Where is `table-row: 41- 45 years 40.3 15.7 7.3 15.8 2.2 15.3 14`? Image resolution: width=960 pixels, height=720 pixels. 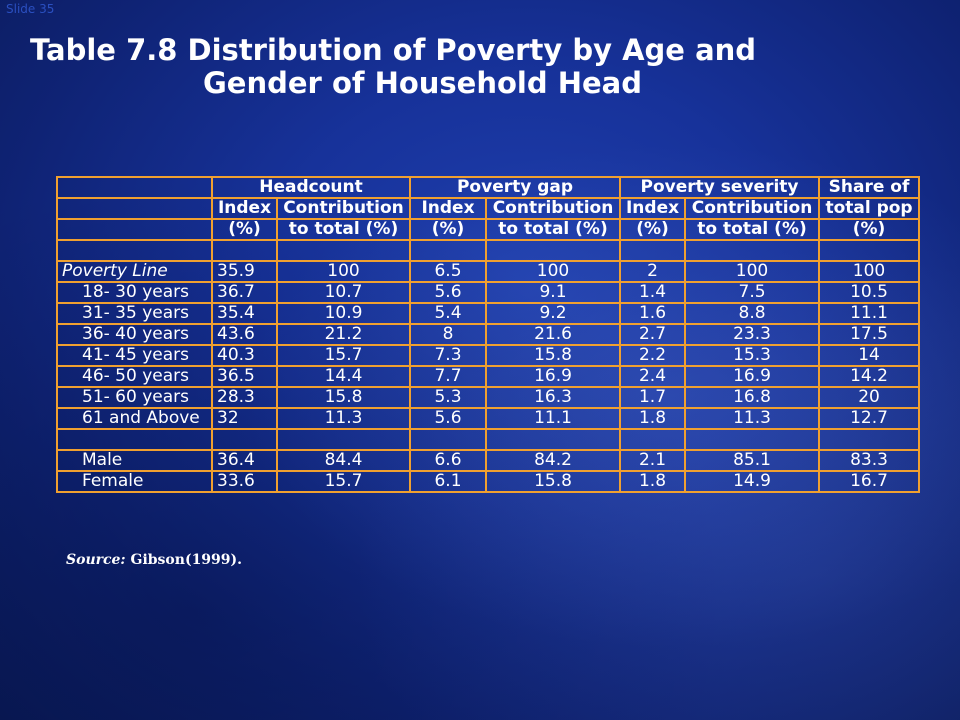 table-row: 41- 45 years 40.3 15.7 7.3 15.8 2.2 15.3 14 is located at coordinates (488, 355).